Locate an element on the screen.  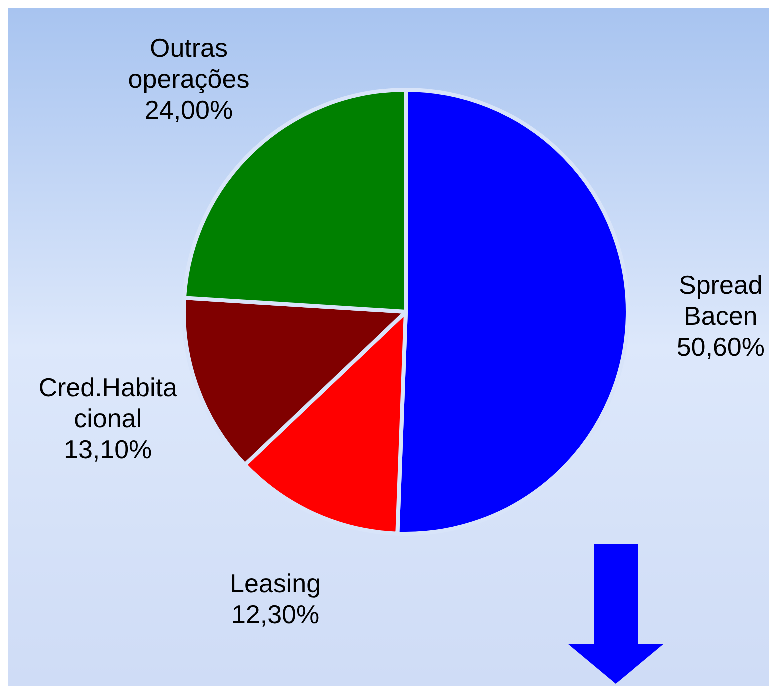
slice-label: Outras operações is located at coordinates (189, 63).